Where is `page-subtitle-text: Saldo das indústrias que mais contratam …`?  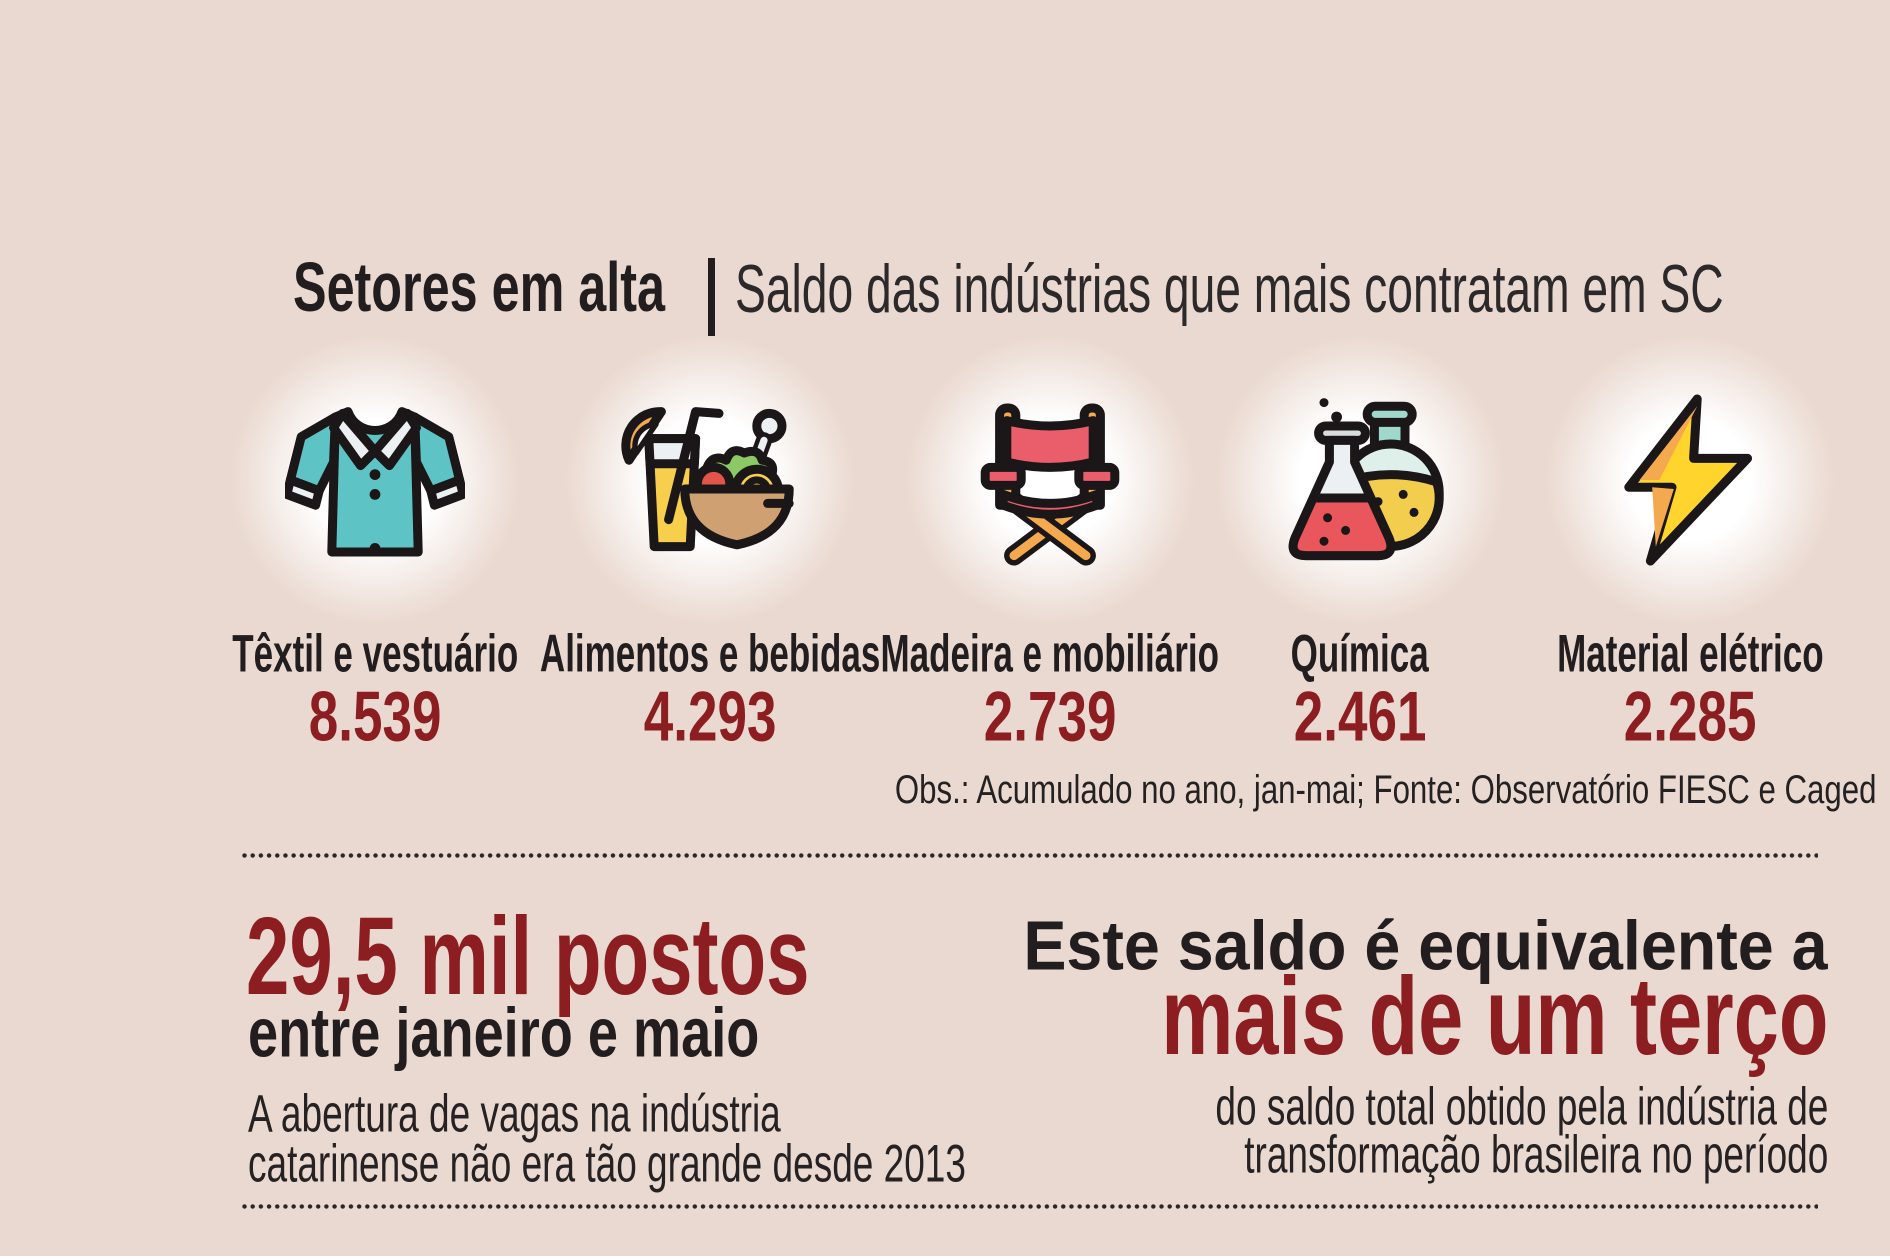 page-subtitle-text: Saldo das indústrias que mais contratam … is located at coordinates (1229, 288).